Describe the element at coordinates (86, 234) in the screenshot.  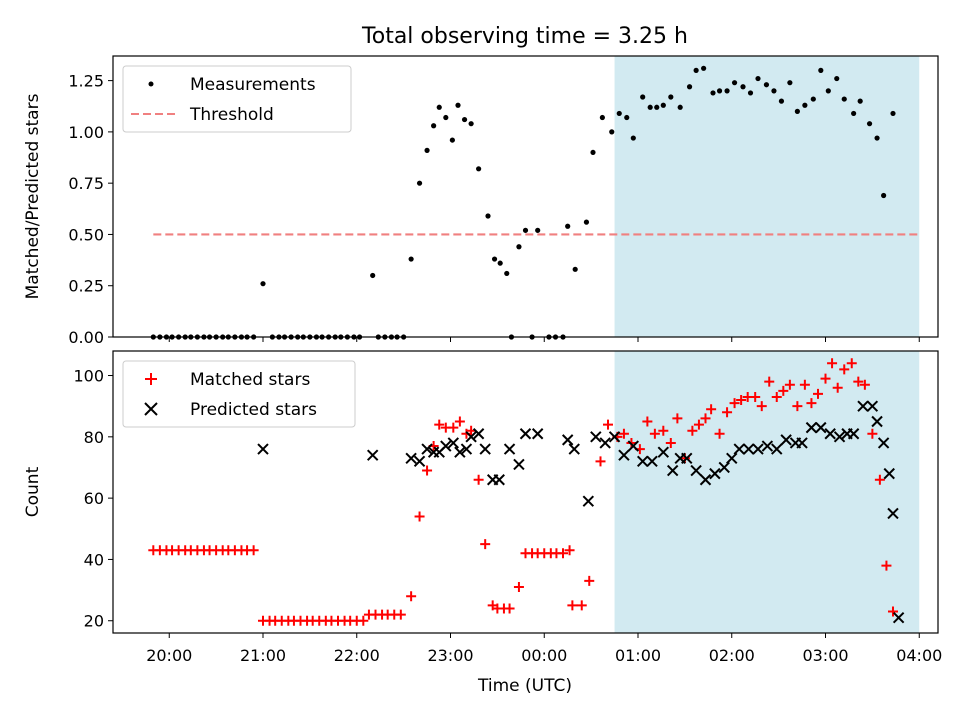
I see `y-tick-label: 0.50` at that location.